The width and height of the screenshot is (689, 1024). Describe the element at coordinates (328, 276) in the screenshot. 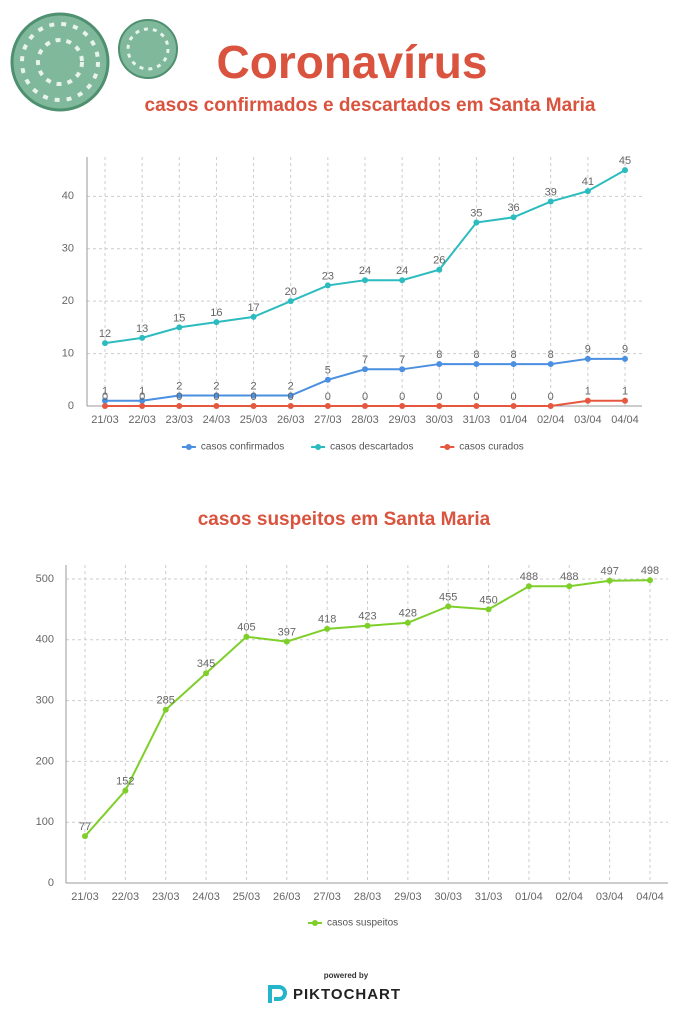

I see `data-label: 23` at that location.